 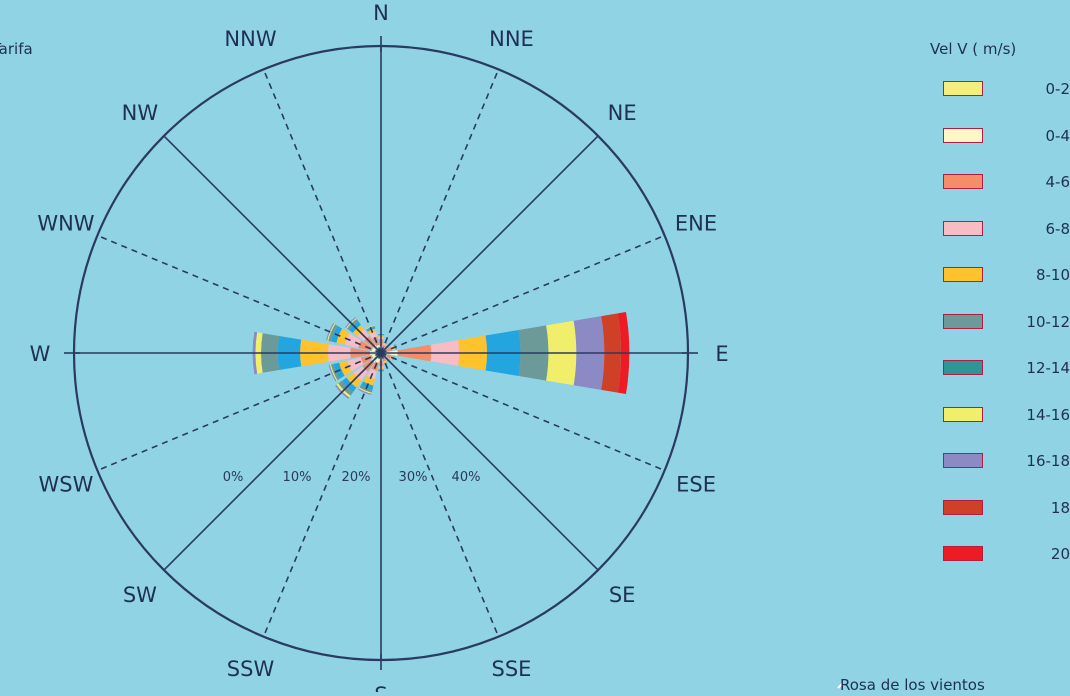 What do you see at coordinates (380, 687) in the screenshot?
I see `direction-label-S: S` at bounding box center [380, 687].